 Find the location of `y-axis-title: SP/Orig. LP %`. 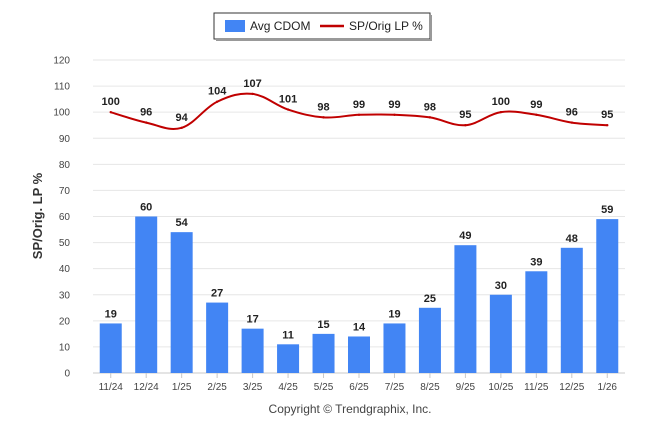

y-axis-title: SP/Orig. LP % is located at coordinates (37, 215).